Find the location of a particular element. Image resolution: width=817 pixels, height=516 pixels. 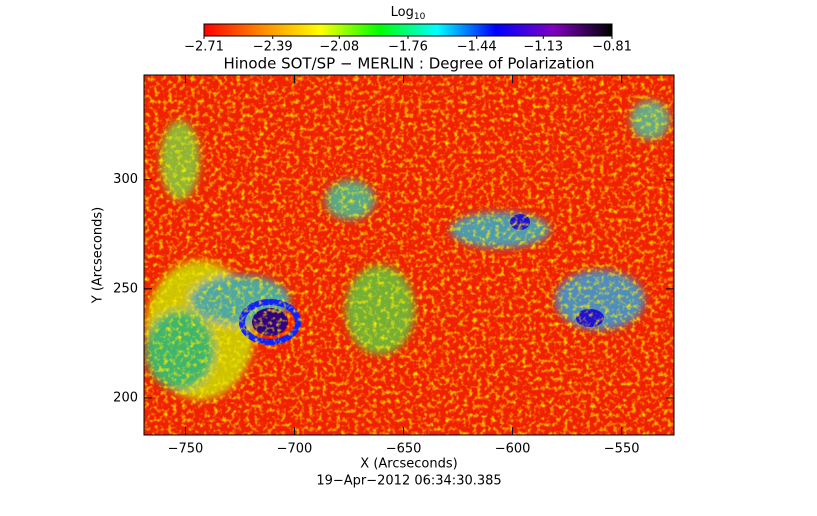

colorbar-title: Log10 is located at coordinates (408, 13).